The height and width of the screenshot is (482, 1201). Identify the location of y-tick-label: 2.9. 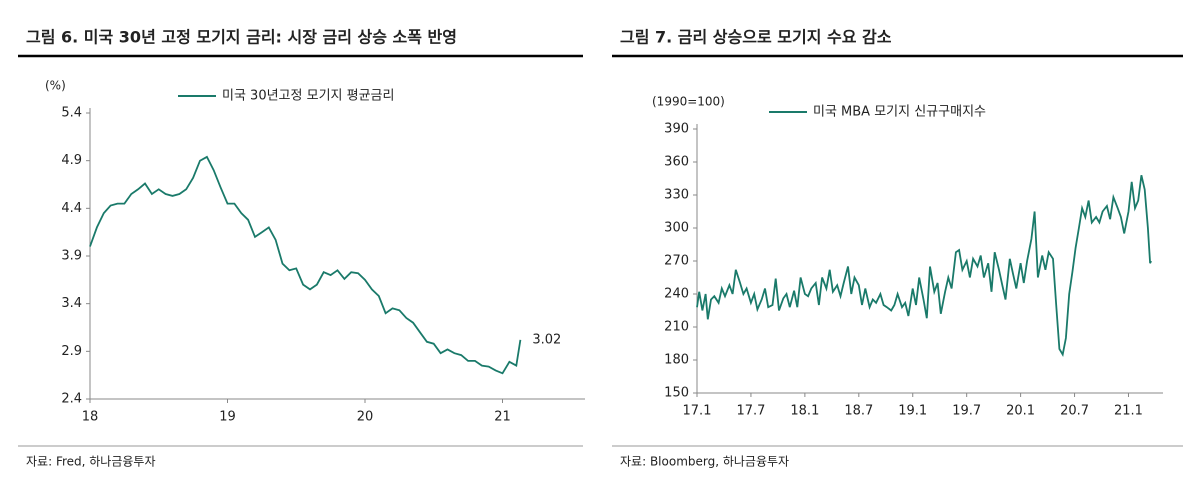
(71, 351).